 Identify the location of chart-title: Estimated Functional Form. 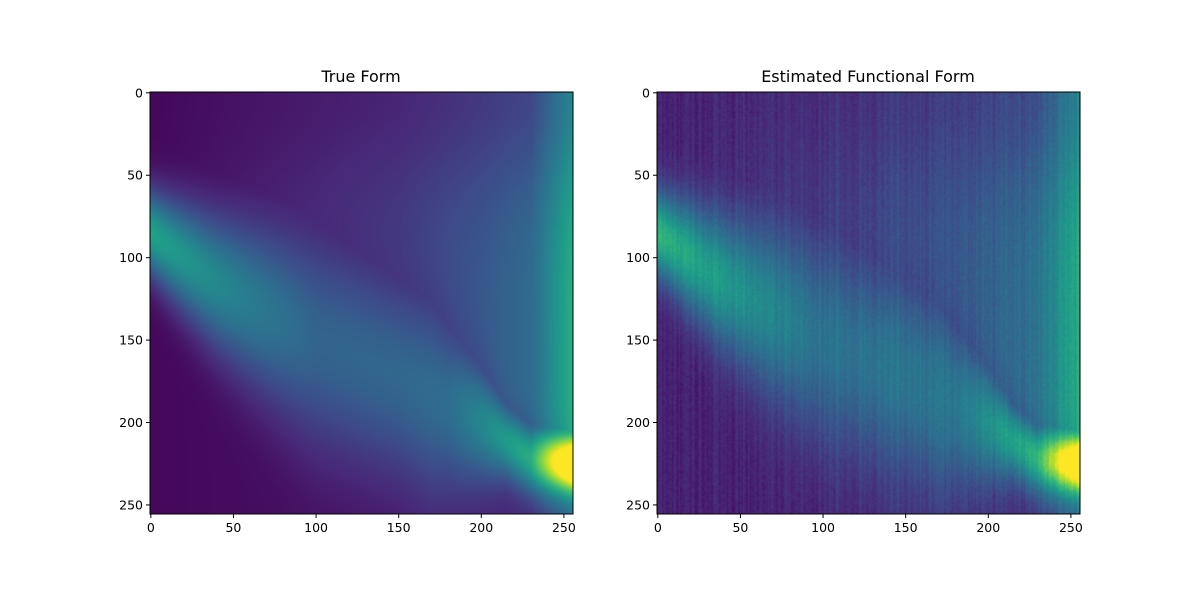
(868, 76).